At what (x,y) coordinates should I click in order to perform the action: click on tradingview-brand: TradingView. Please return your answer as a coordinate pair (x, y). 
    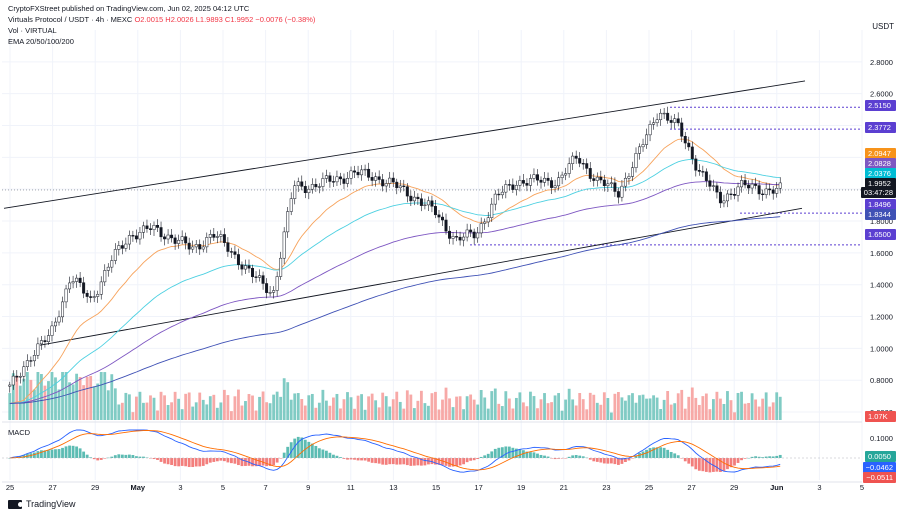
    Looking at the image, I should click on (42, 504).